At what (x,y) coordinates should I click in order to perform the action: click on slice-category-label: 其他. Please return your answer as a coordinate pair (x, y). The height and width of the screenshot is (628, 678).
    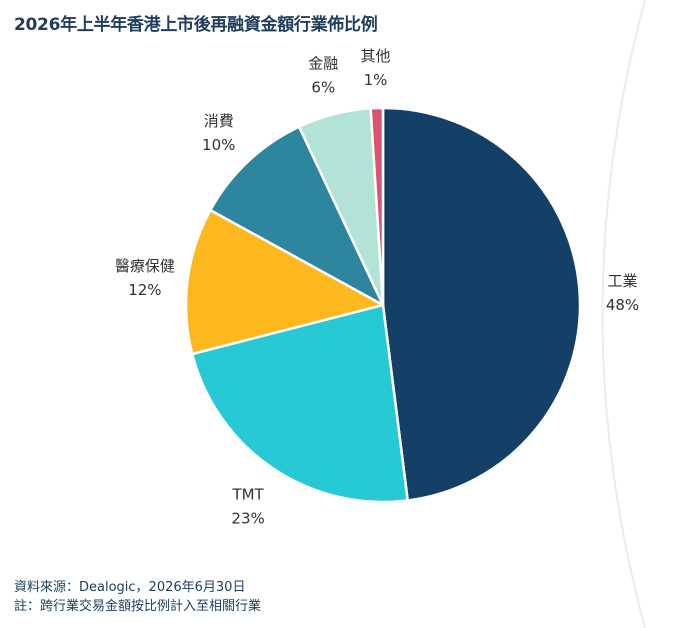
    Looking at the image, I should click on (375, 56).